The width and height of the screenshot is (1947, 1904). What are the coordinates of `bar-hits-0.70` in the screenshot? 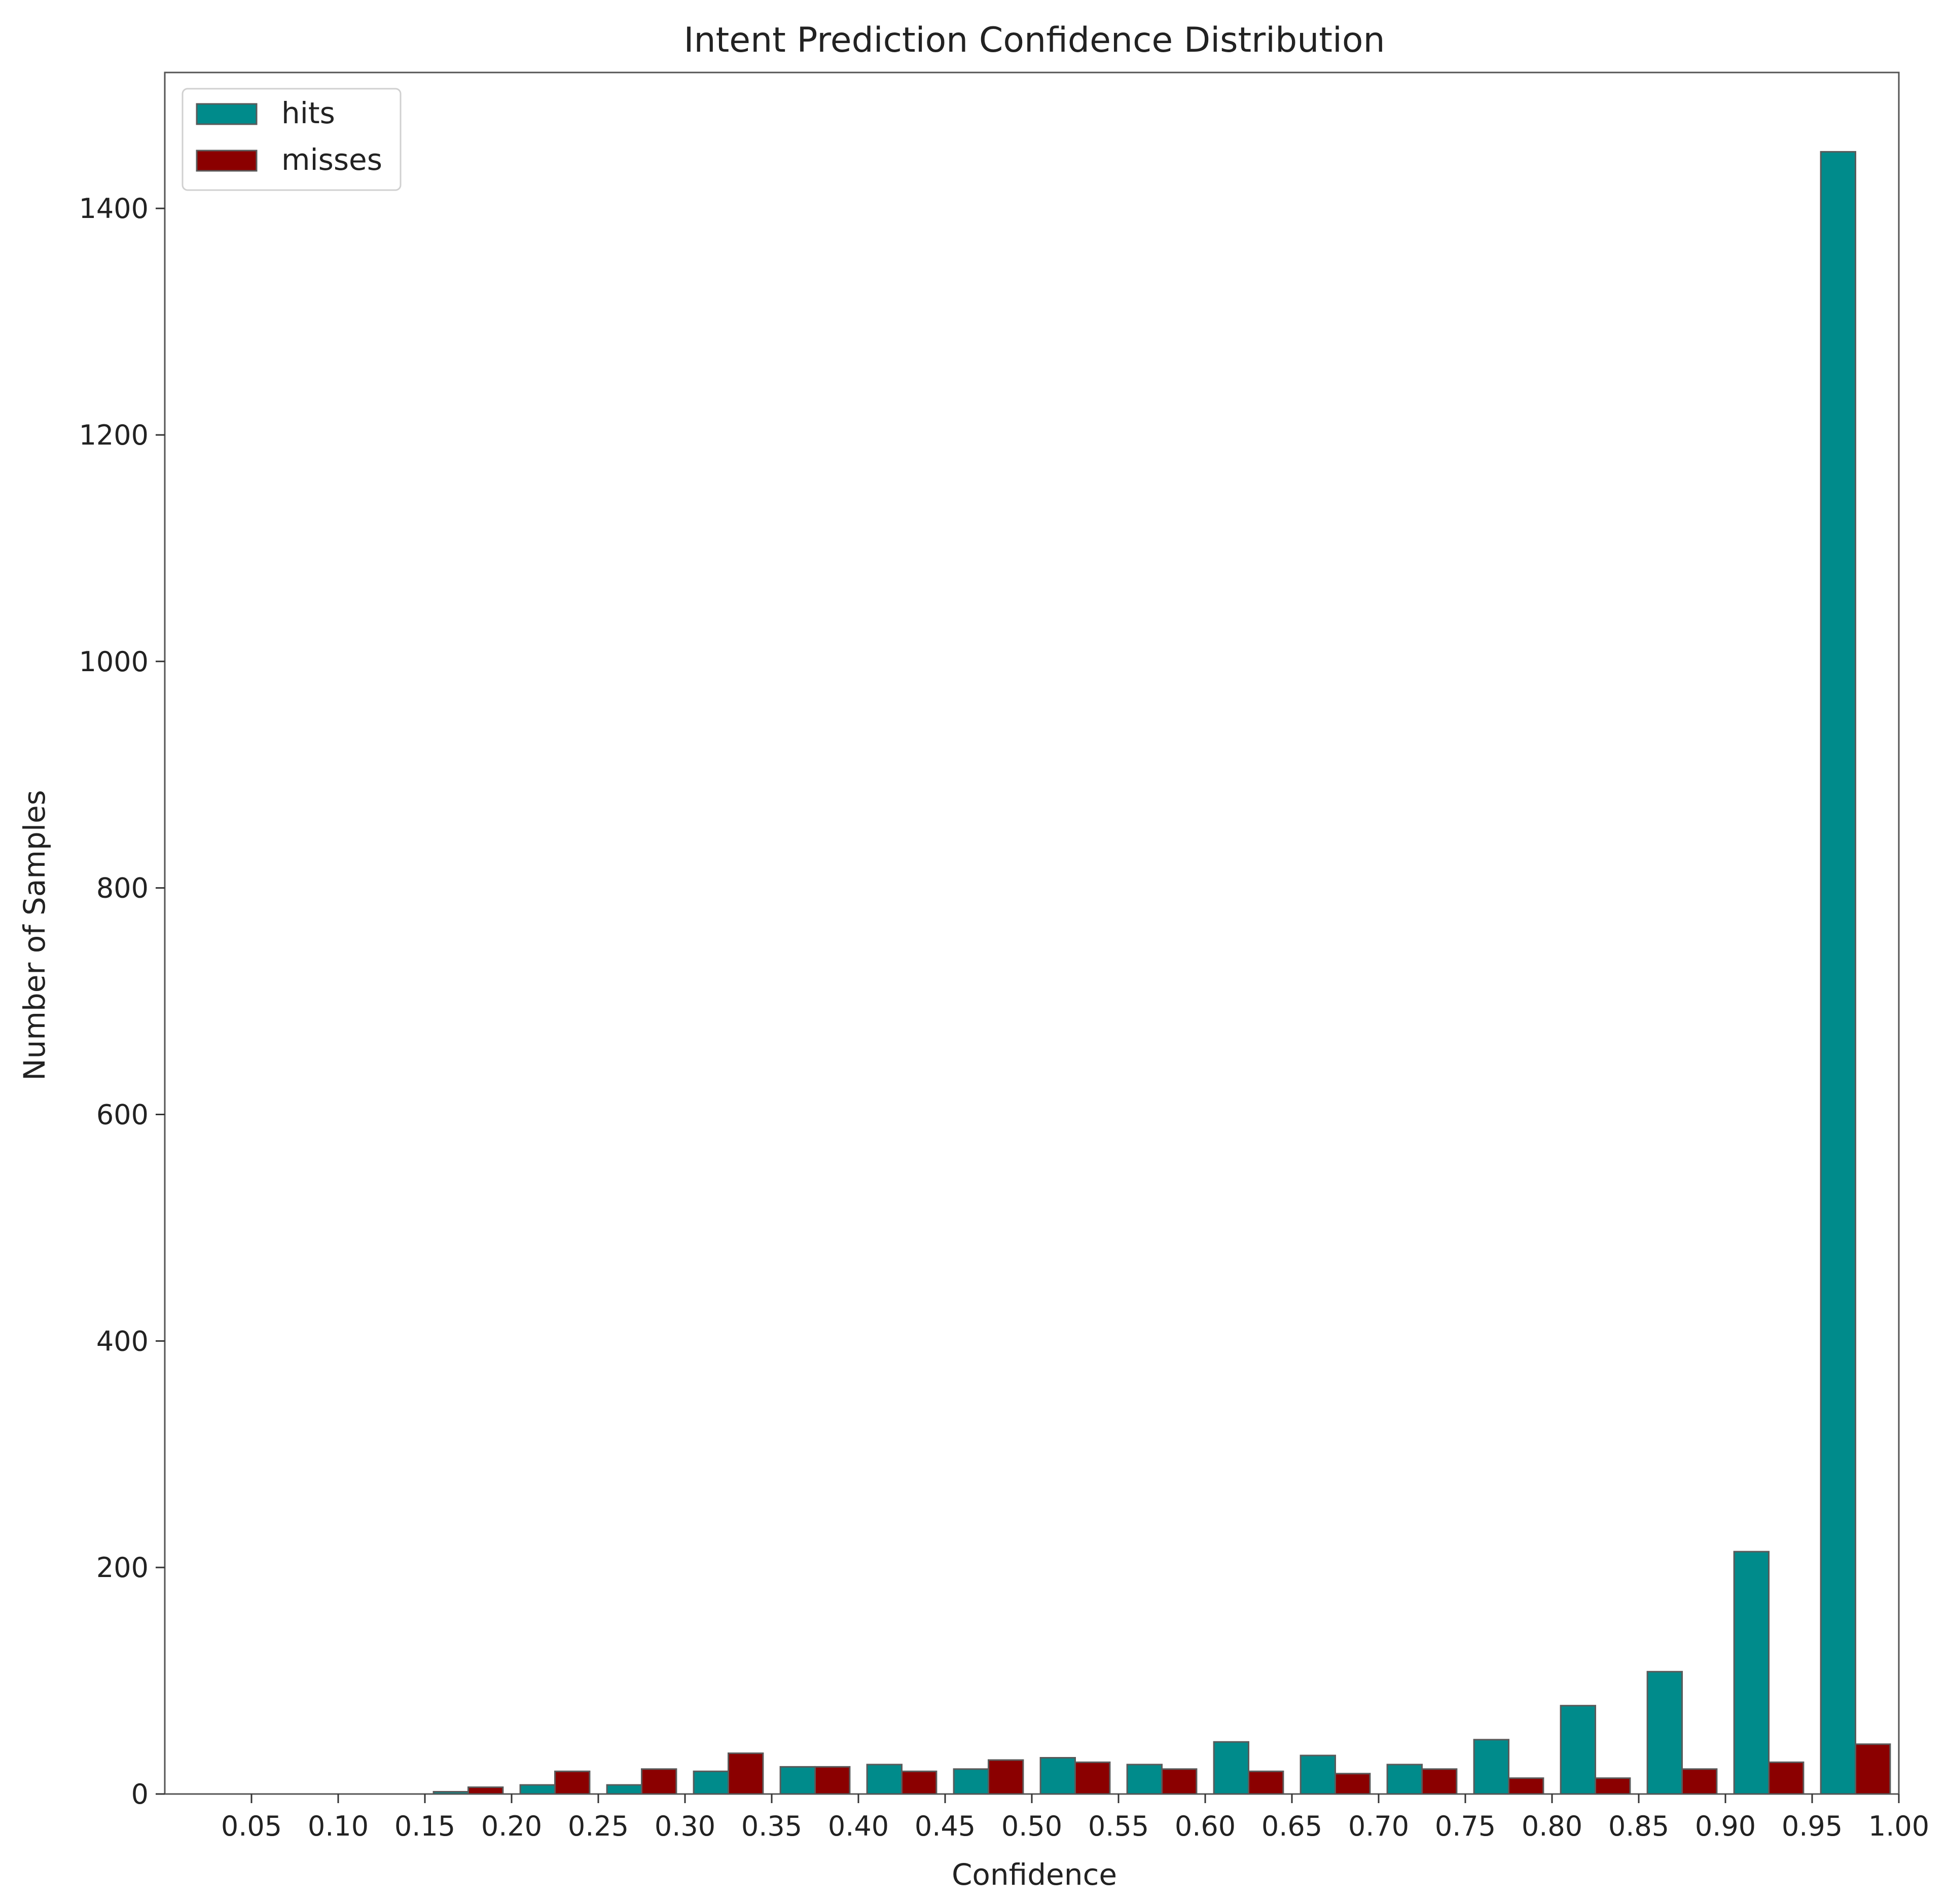 It's located at (1318, 1774).